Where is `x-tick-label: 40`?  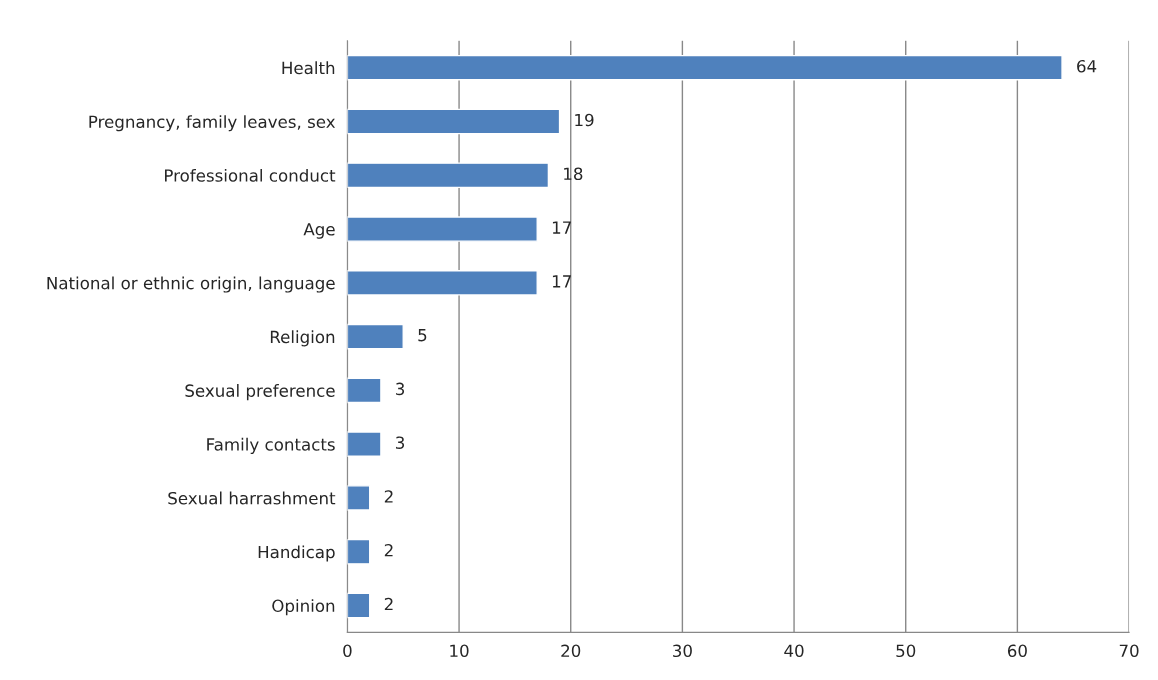 x-tick-label: 40 is located at coordinates (794, 651).